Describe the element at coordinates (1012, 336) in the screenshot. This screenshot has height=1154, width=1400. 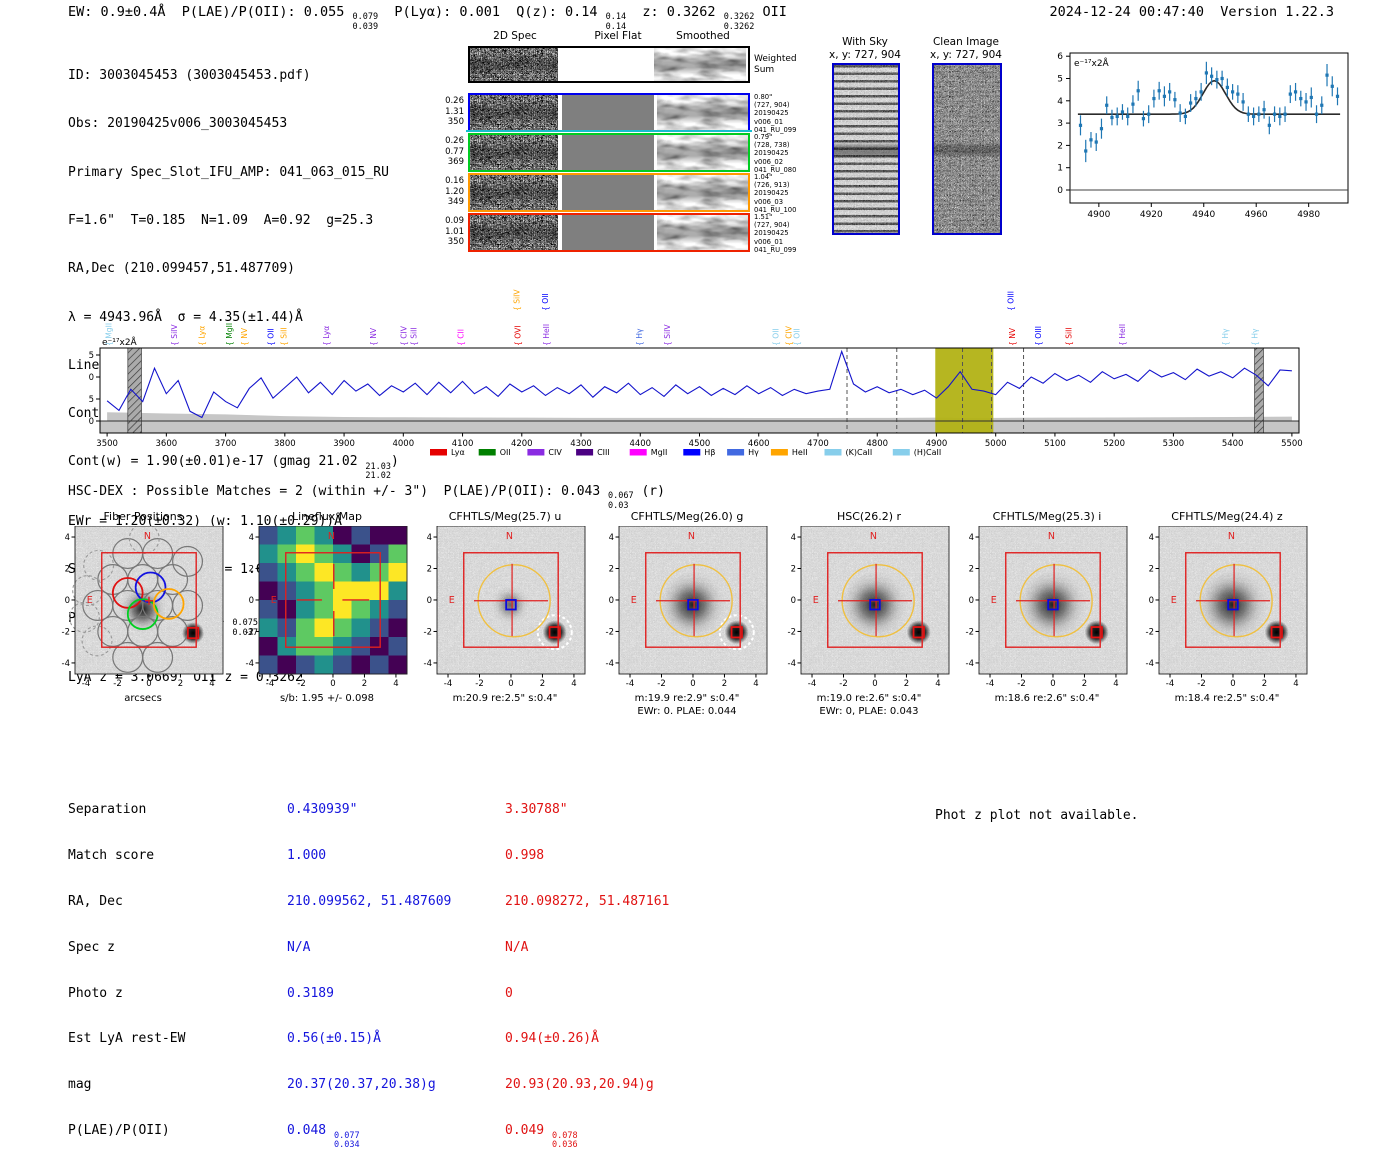
I see `svg-text: { NV` at that location.